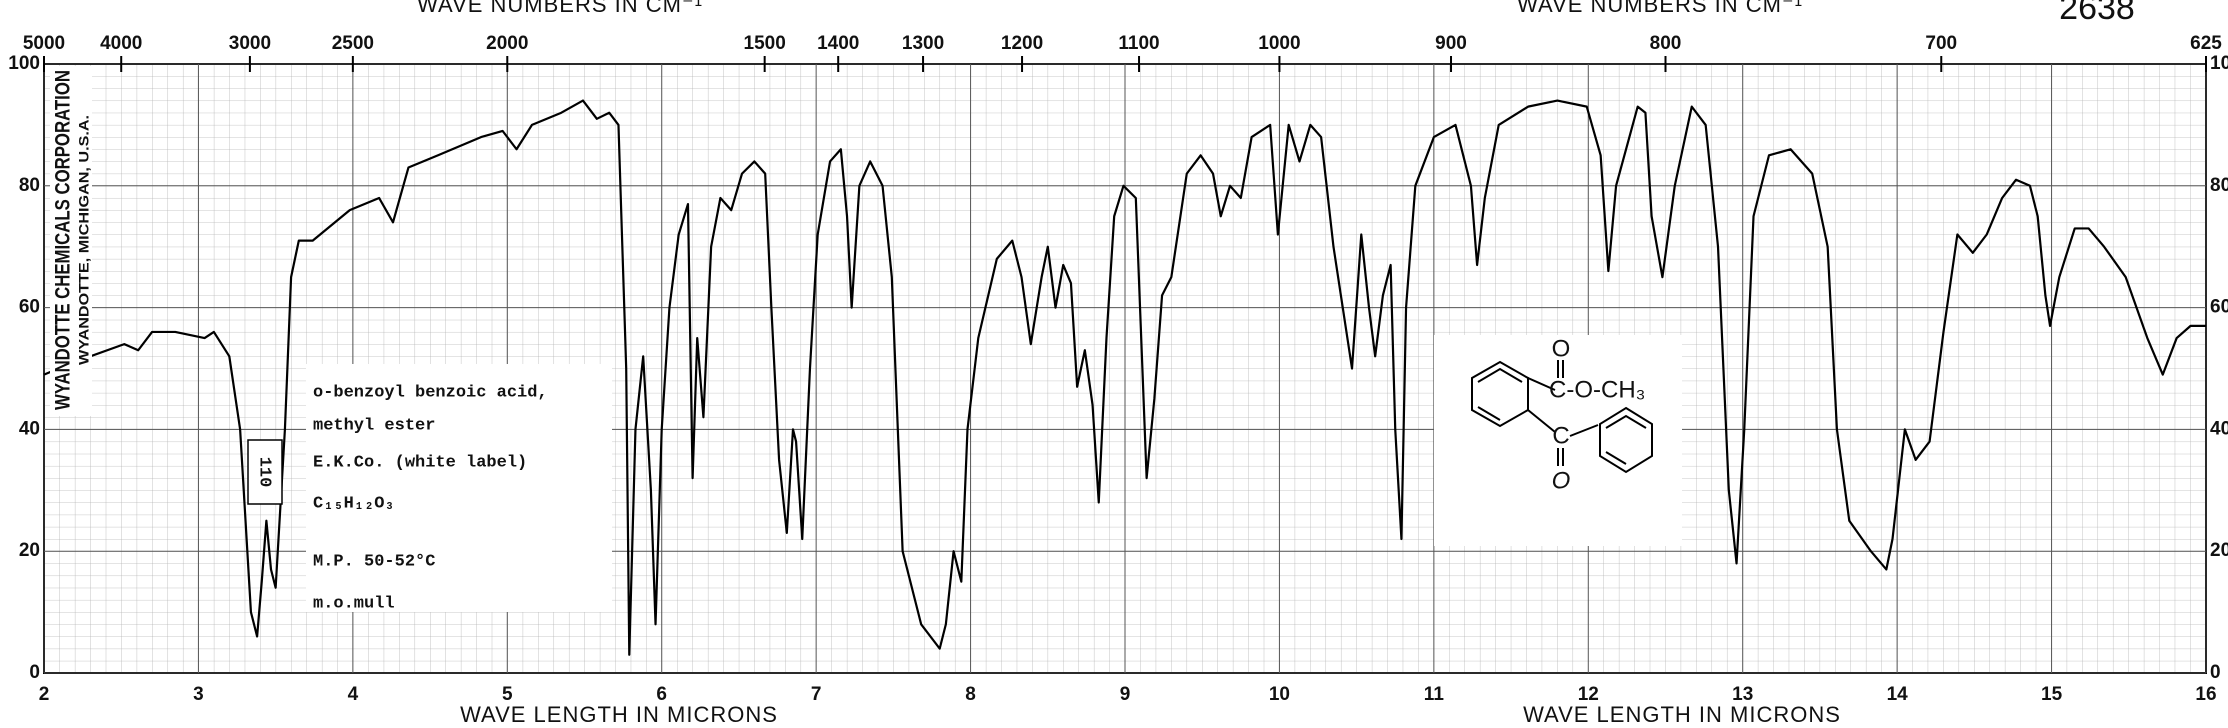  I want to click on x-tick-label: 16, so click(2205, 694).